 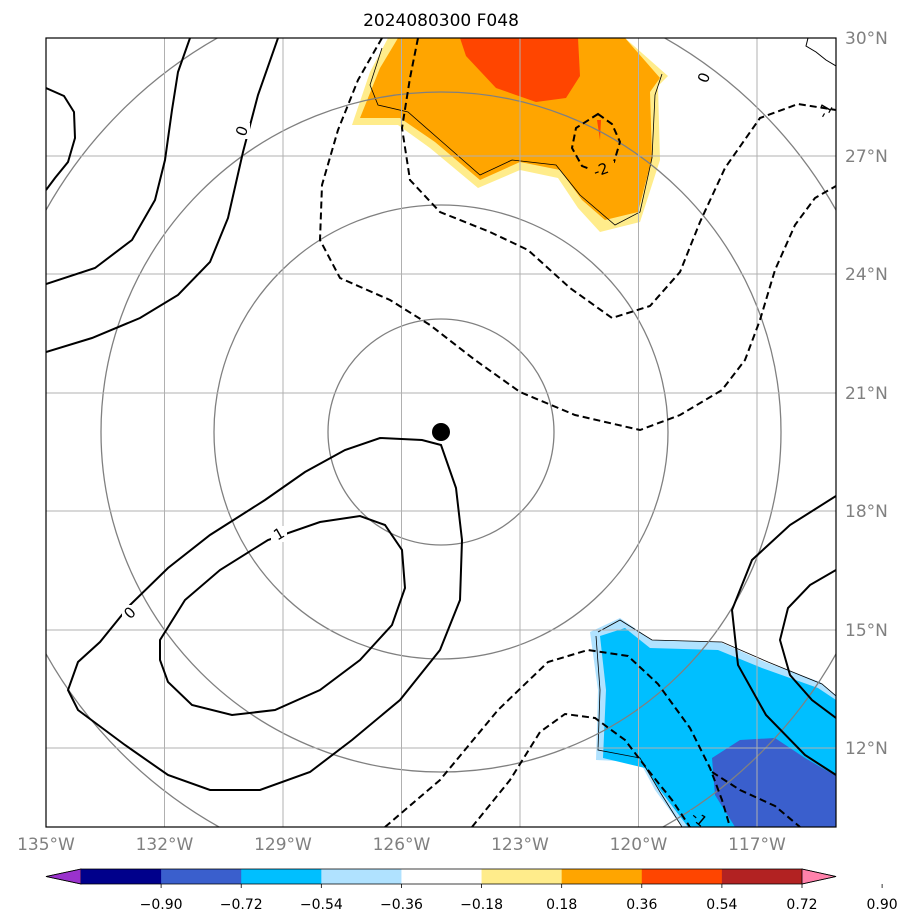 I want to click on positive-shading-red-spot, so click(x=599, y=130).